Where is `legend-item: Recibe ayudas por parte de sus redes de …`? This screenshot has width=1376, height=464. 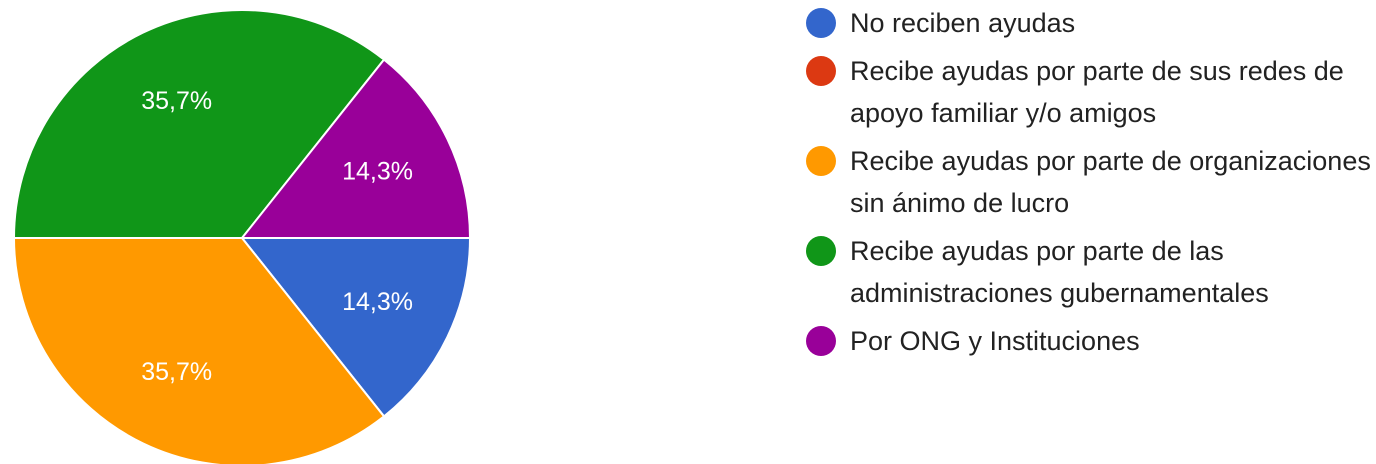 legend-item: Recibe ayudas por parte de sus redes de … is located at coordinates (1088, 92).